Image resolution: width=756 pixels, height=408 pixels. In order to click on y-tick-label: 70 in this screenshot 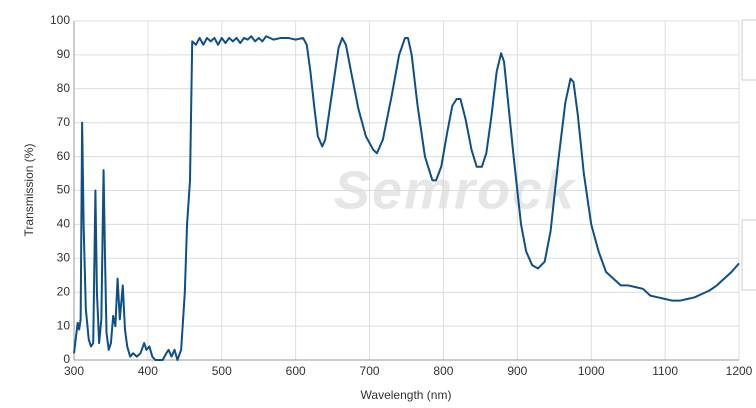, I will do `click(64, 122)`.